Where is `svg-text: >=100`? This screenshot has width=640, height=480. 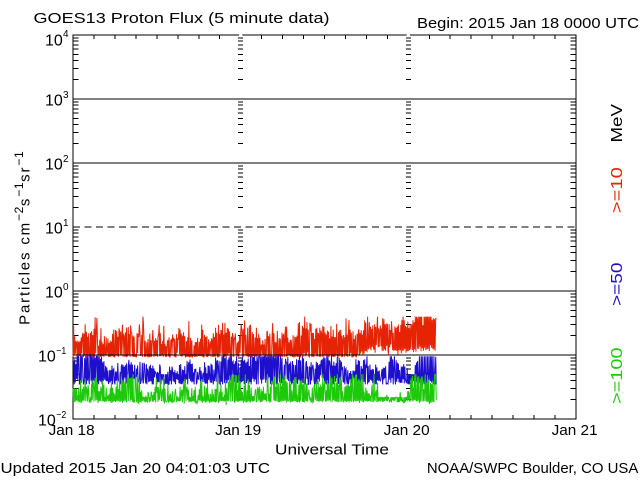 svg-text: >=100 is located at coordinates (617, 375).